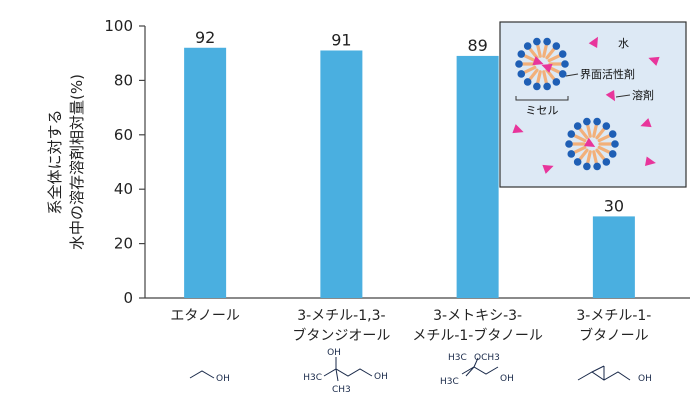  What do you see at coordinates (123, 244) in the screenshot?
I see `y-tick-label: 20` at bounding box center [123, 244].